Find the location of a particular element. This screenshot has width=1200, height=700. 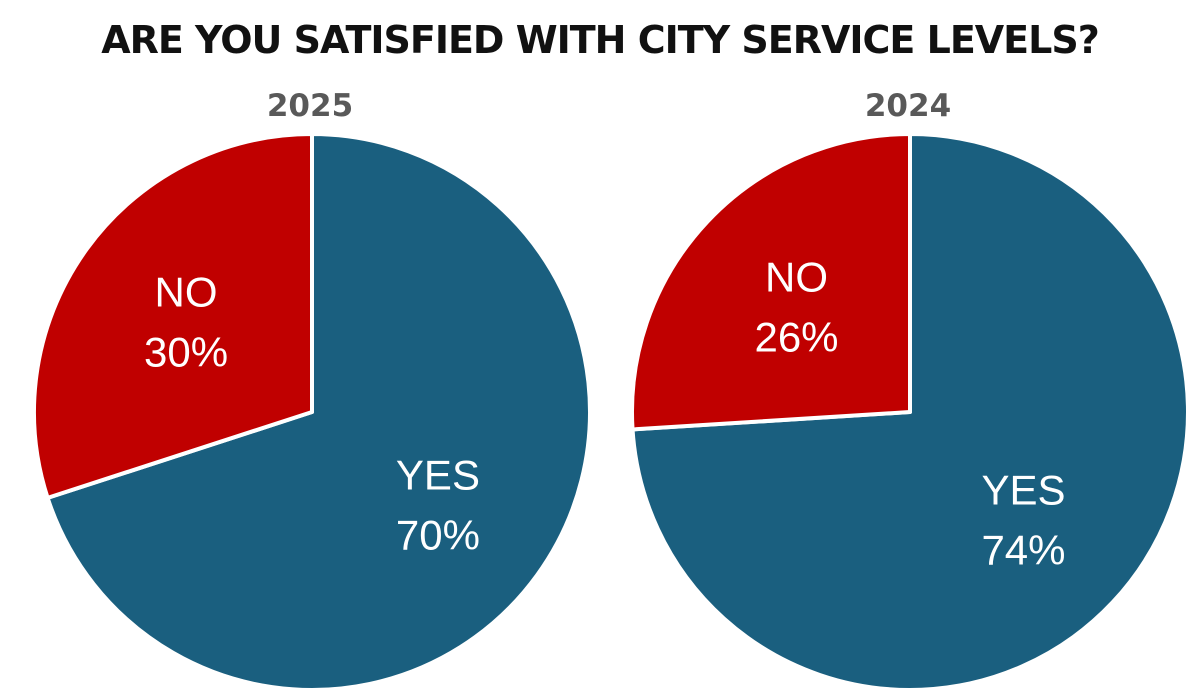

slice-value-no: 30% is located at coordinates (186, 351).